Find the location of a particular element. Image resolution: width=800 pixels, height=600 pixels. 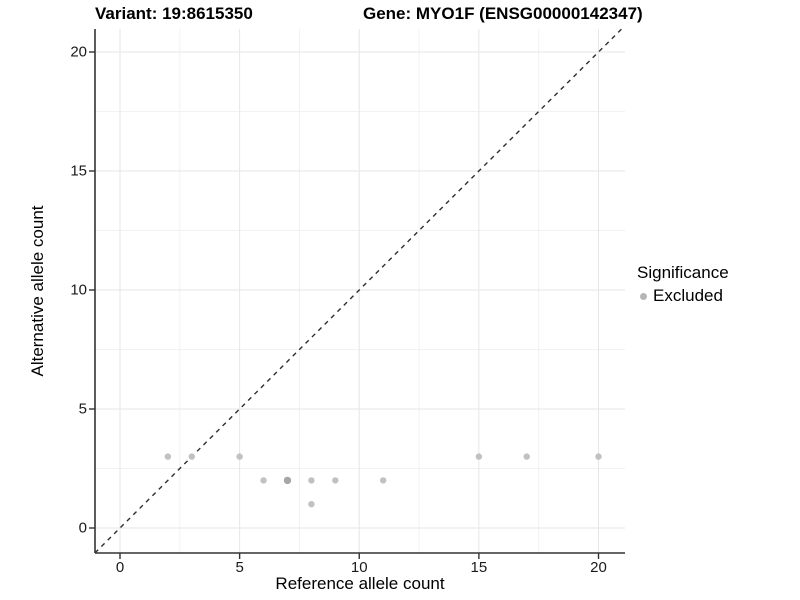

y-axis-title: Alternative allele count is located at coordinates (37, 291).